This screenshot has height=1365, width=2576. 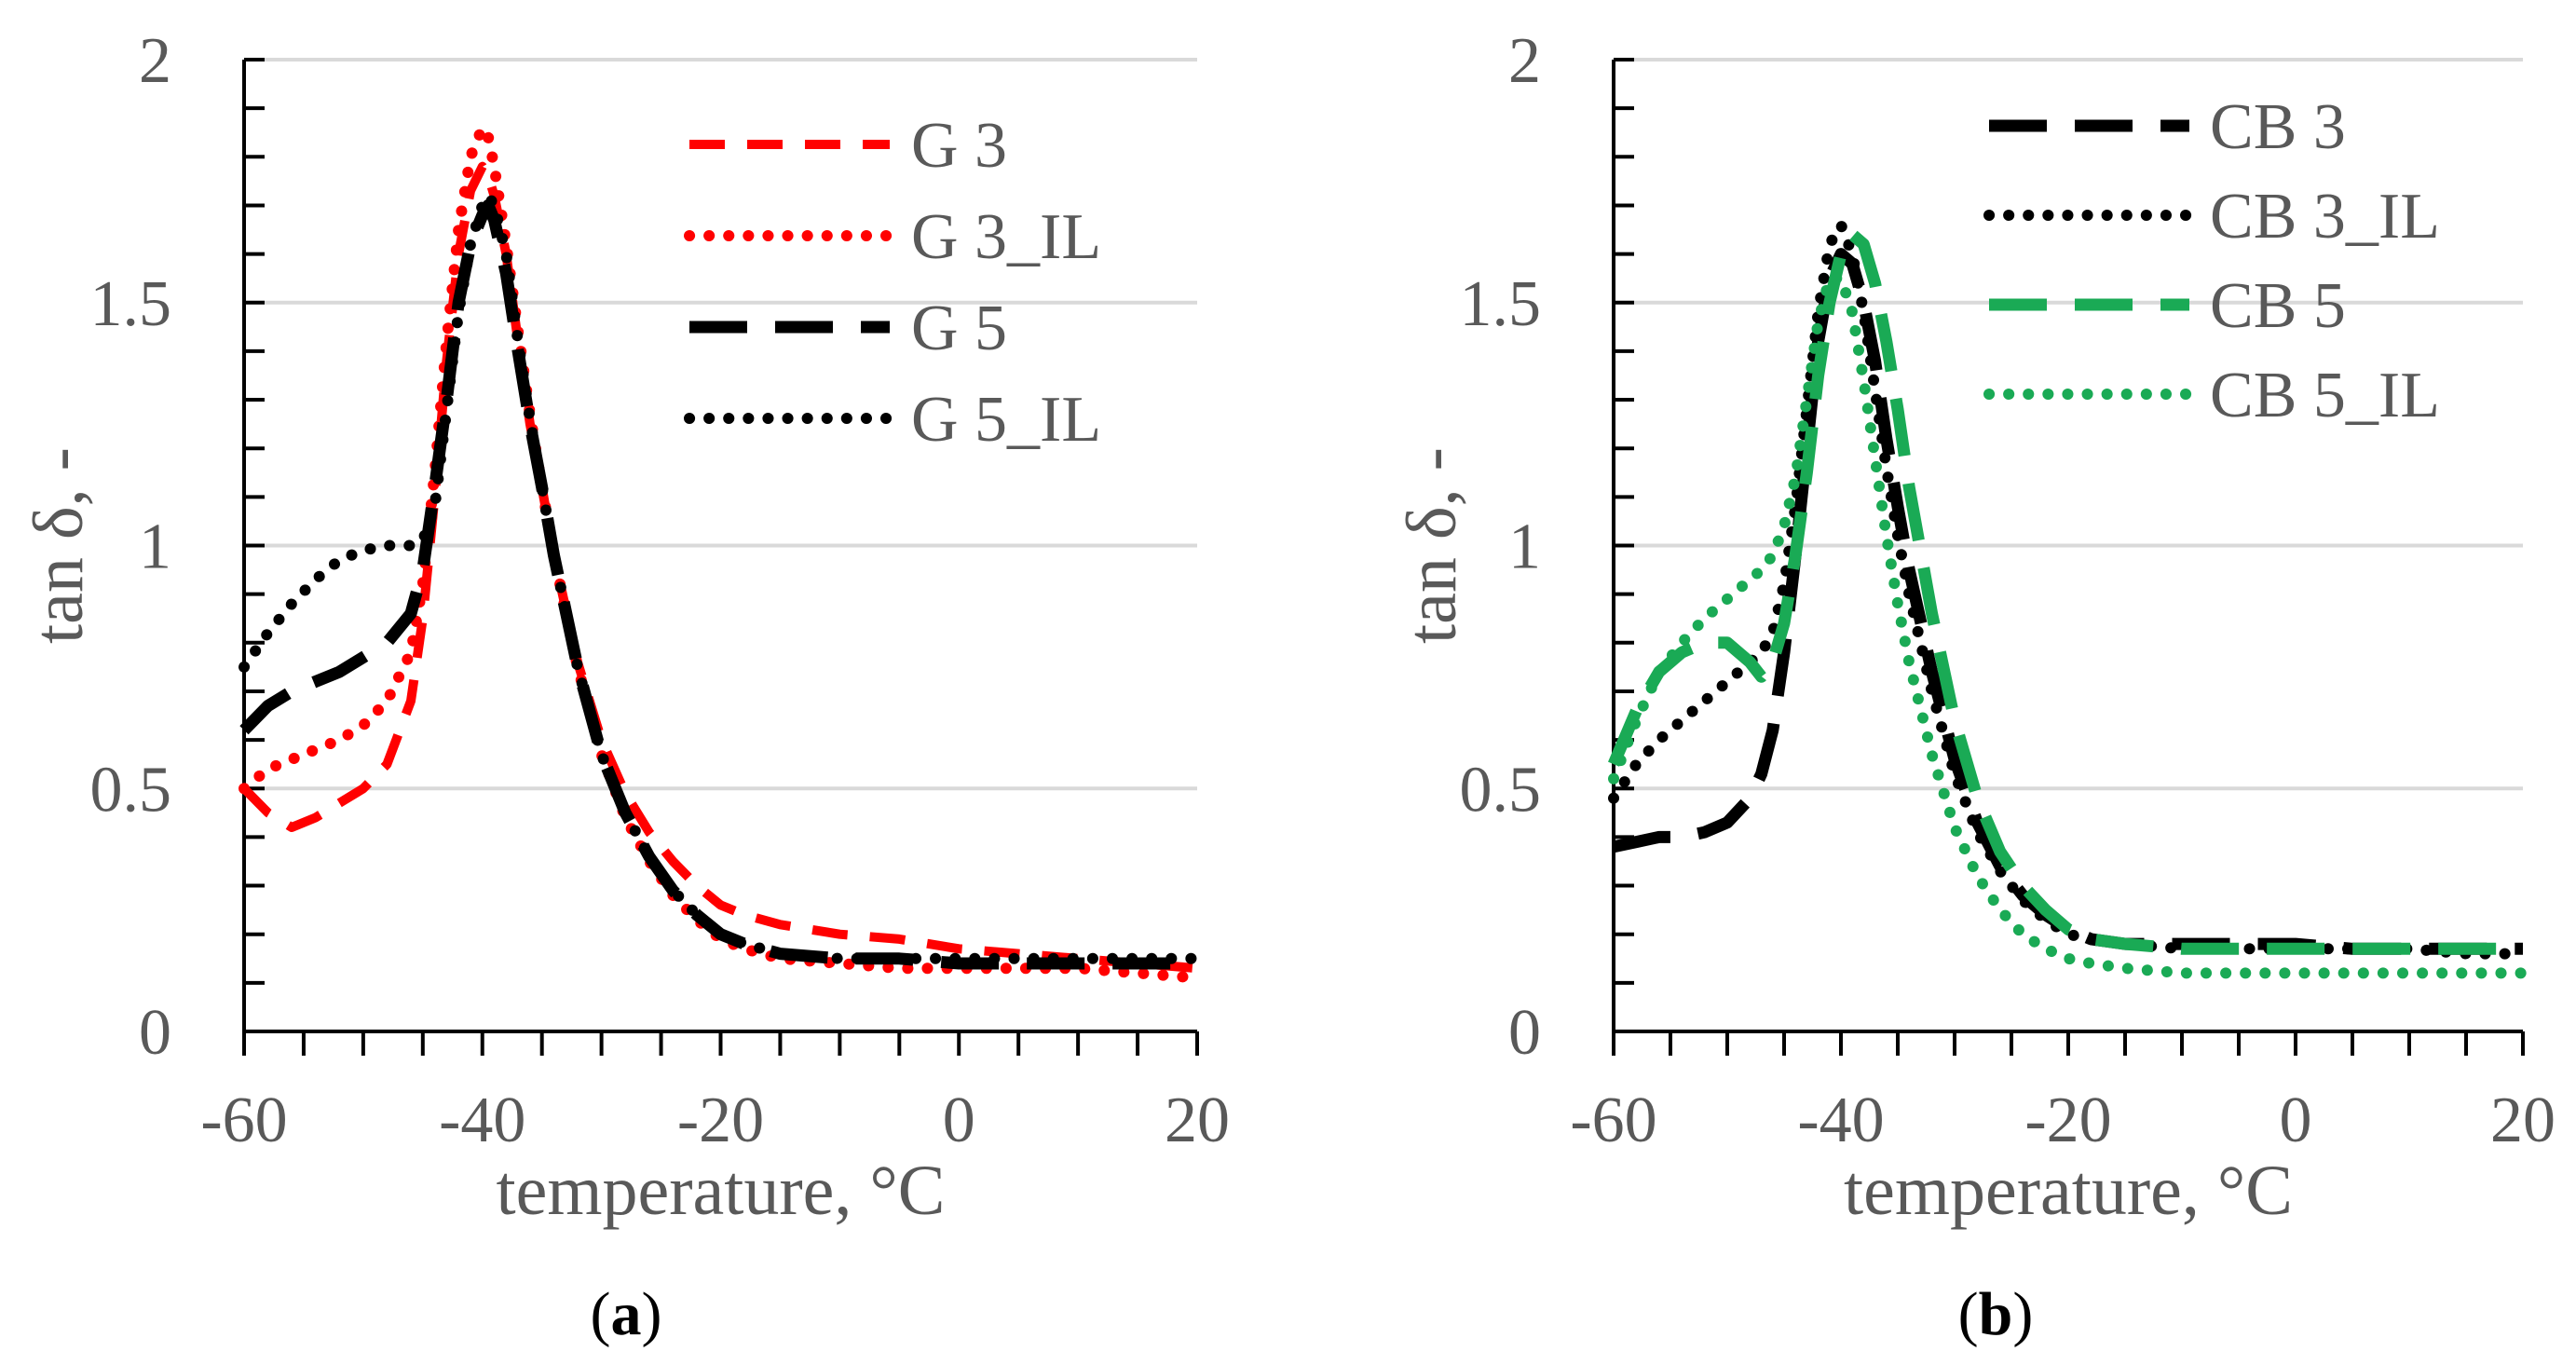 I want to click on legend-label: G 5, so click(x=959, y=328).